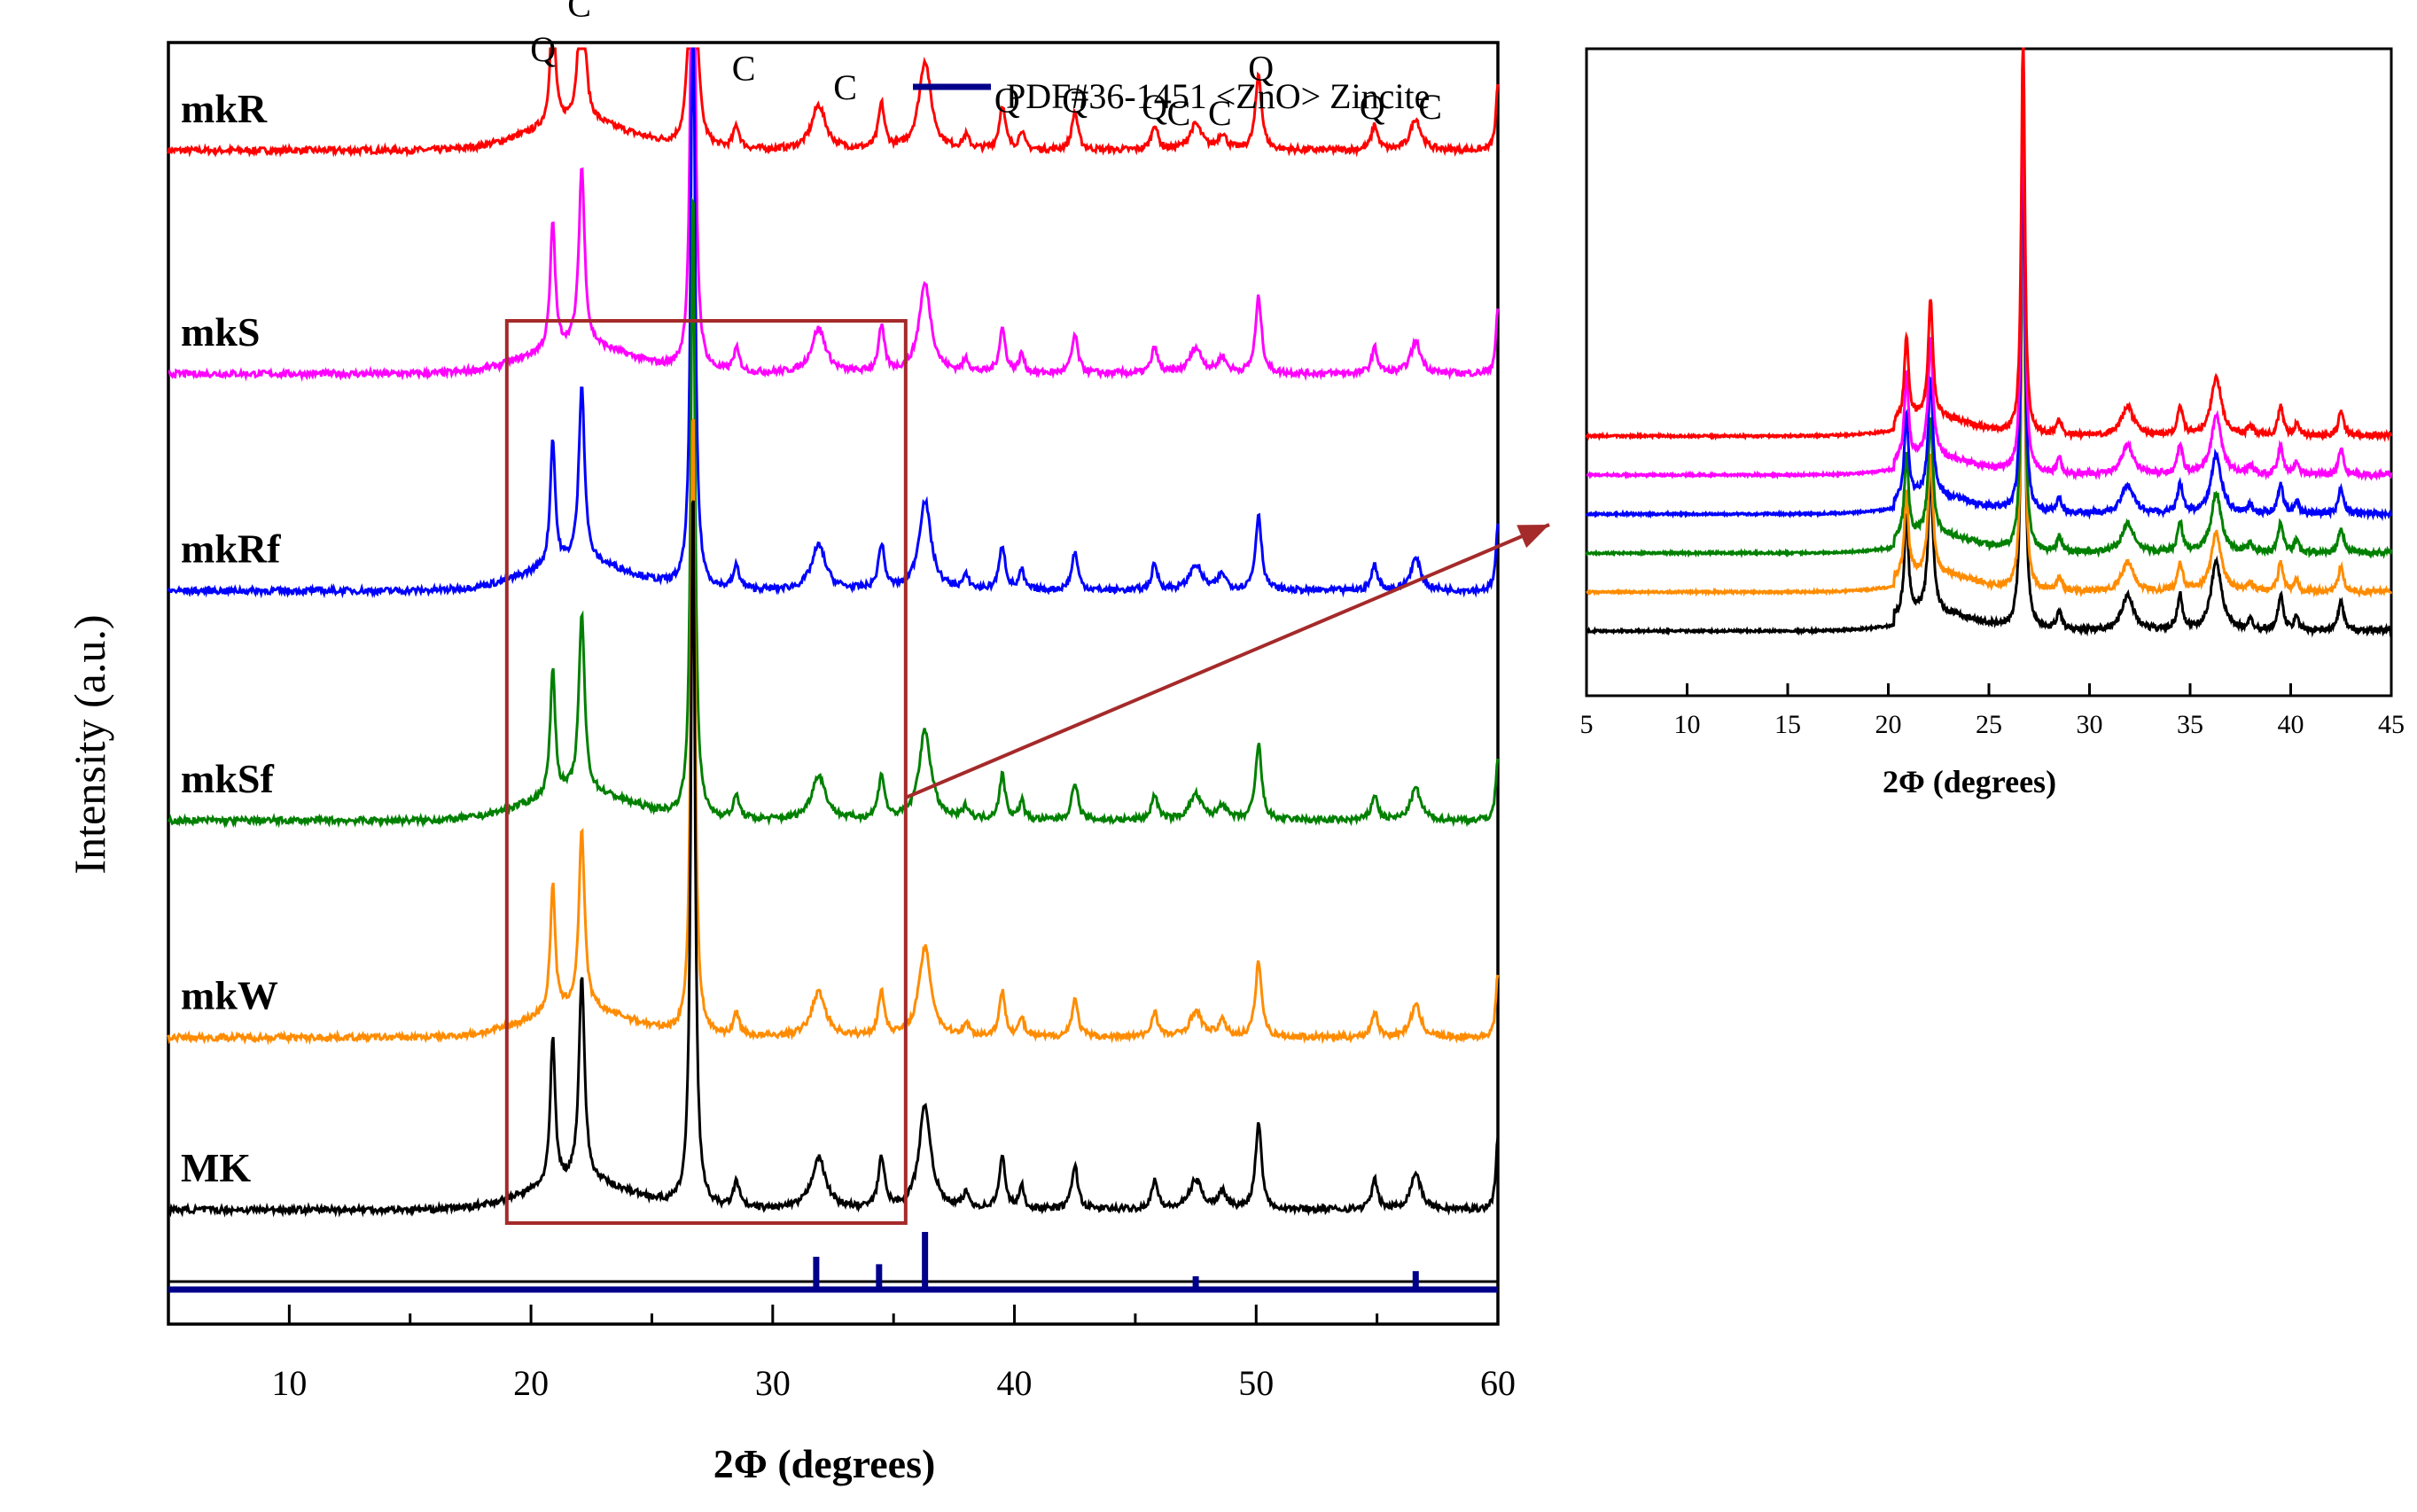 The image size is (2417, 1512). Describe the element at coordinates (2090, 724) in the screenshot. I see `inset-x-tick-label: 30` at that location.